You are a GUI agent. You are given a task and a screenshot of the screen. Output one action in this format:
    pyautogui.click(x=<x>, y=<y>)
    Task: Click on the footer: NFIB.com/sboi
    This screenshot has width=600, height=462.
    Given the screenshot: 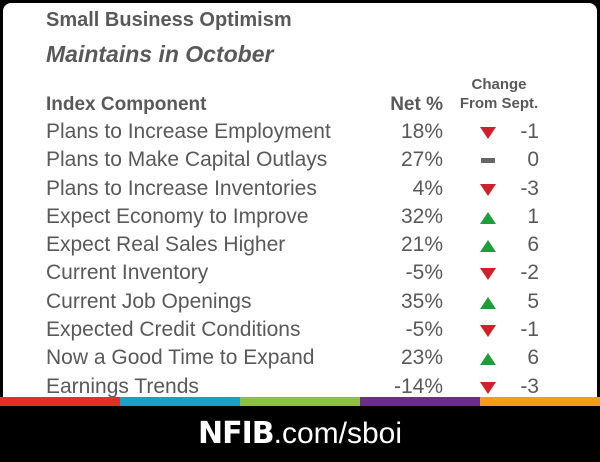 What is the action you would take?
    pyautogui.click(x=300, y=434)
    